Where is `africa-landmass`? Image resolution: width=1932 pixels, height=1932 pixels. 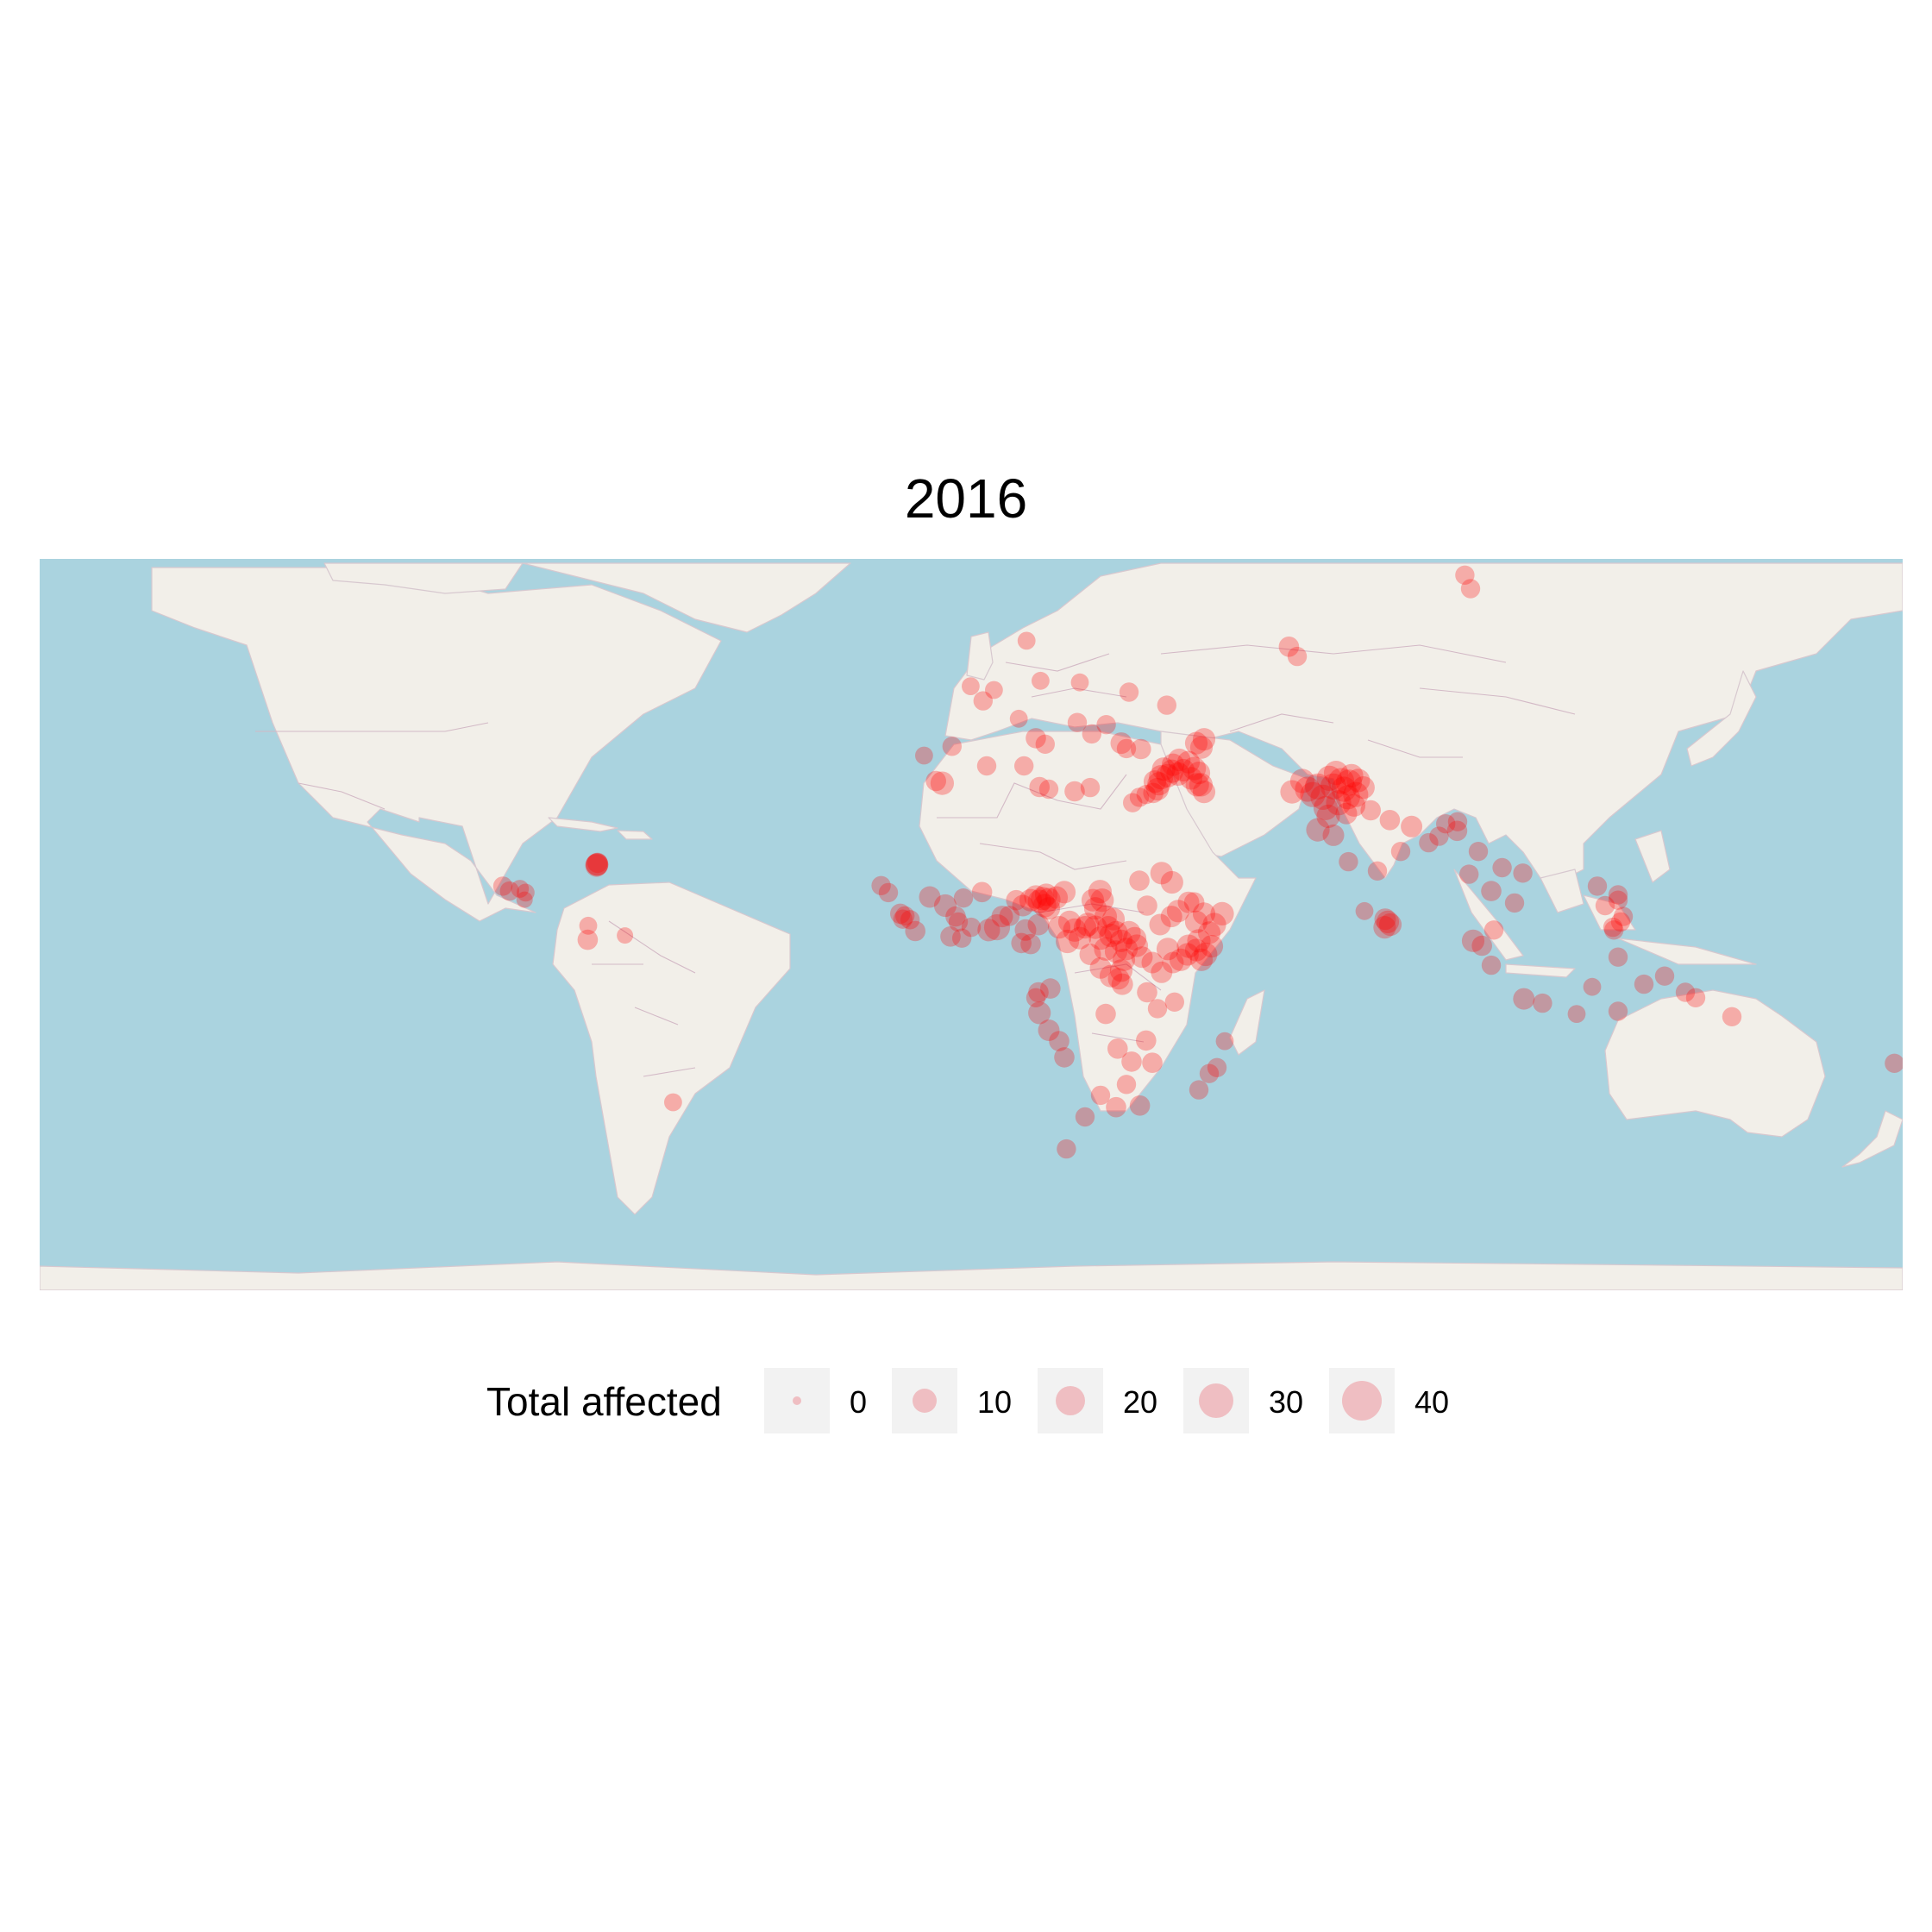
africa-landmass is located at coordinates (1088, 921).